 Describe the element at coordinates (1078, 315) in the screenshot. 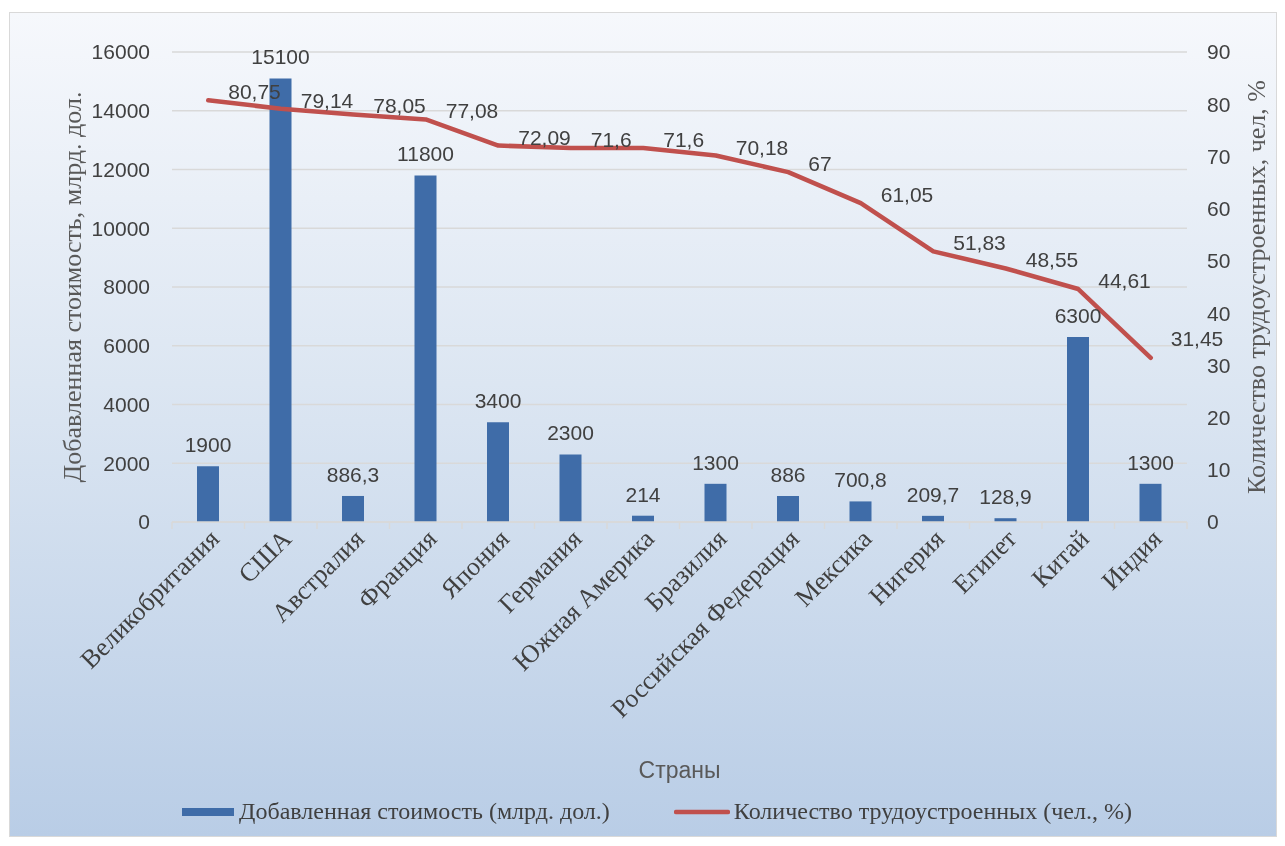

I see `data-label: 6300` at that location.